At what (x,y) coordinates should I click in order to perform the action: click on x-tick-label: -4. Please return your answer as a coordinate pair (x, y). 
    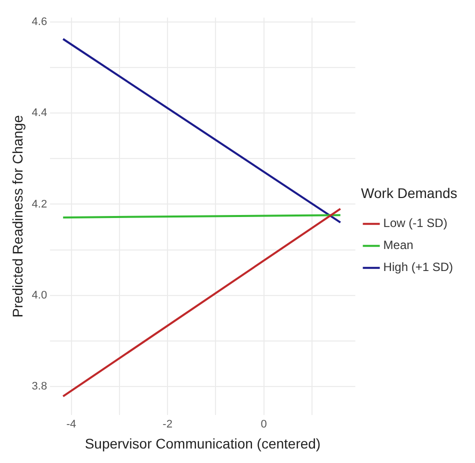
    Looking at the image, I should click on (71, 424).